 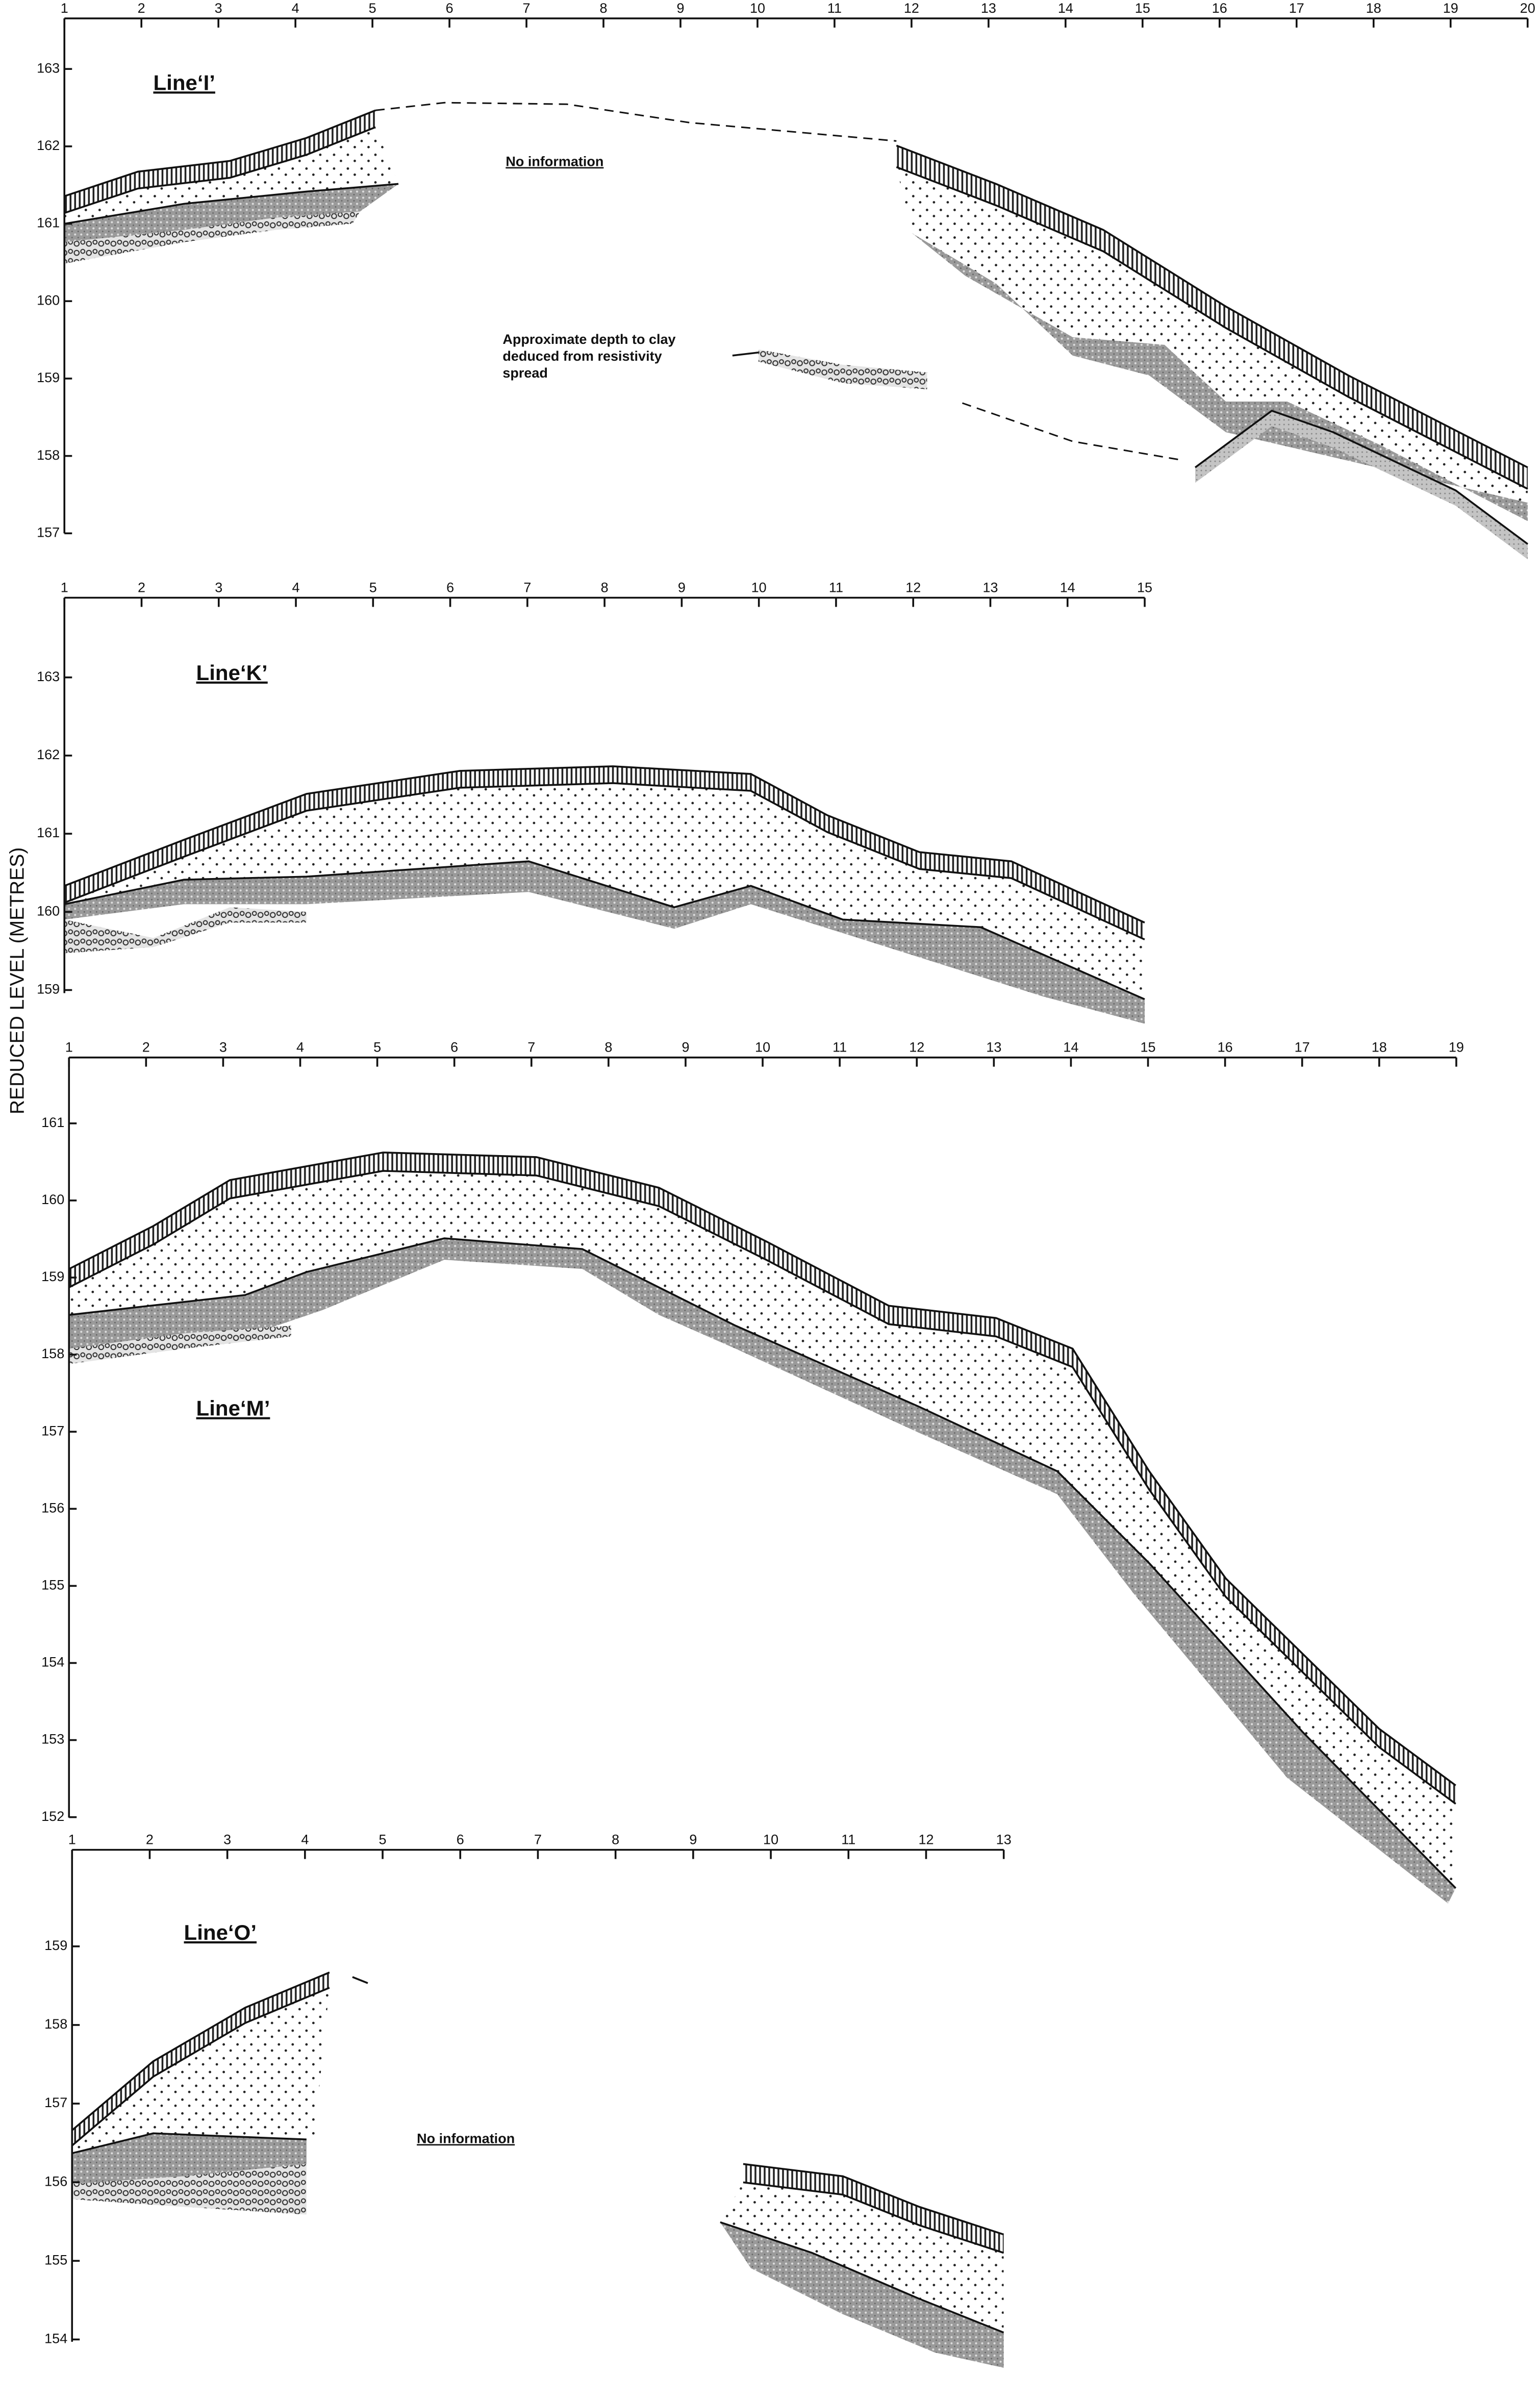 I want to click on panel-title: Line‘I’, so click(x=184, y=82).